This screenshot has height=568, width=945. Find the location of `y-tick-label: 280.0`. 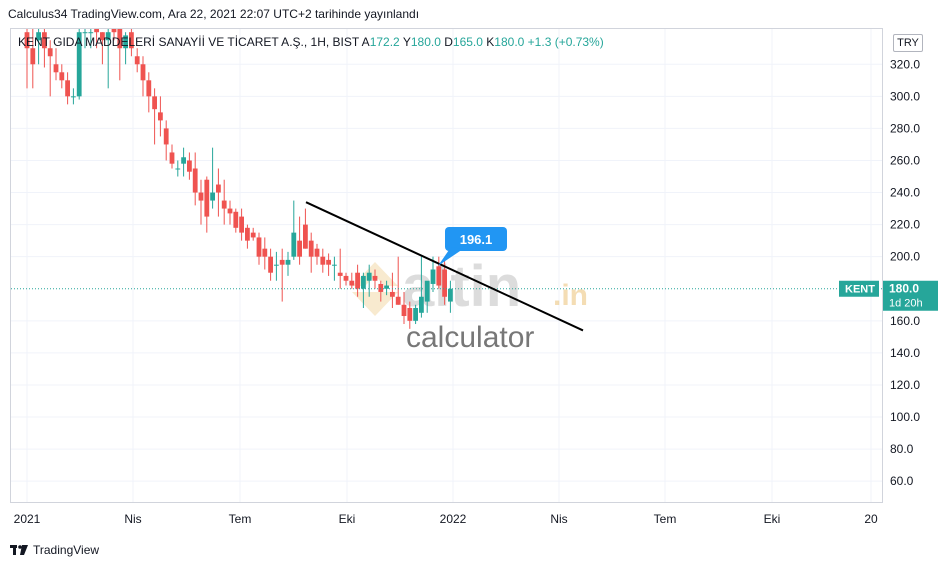

y-tick-label: 280.0 is located at coordinates (905, 128).